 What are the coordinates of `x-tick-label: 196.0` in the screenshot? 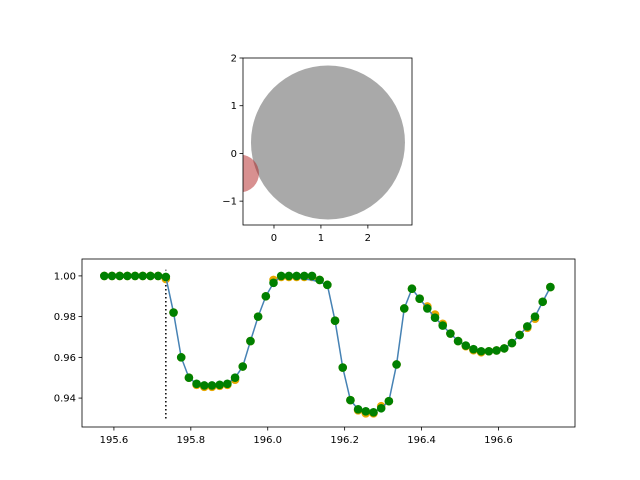 It's located at (267, 440).